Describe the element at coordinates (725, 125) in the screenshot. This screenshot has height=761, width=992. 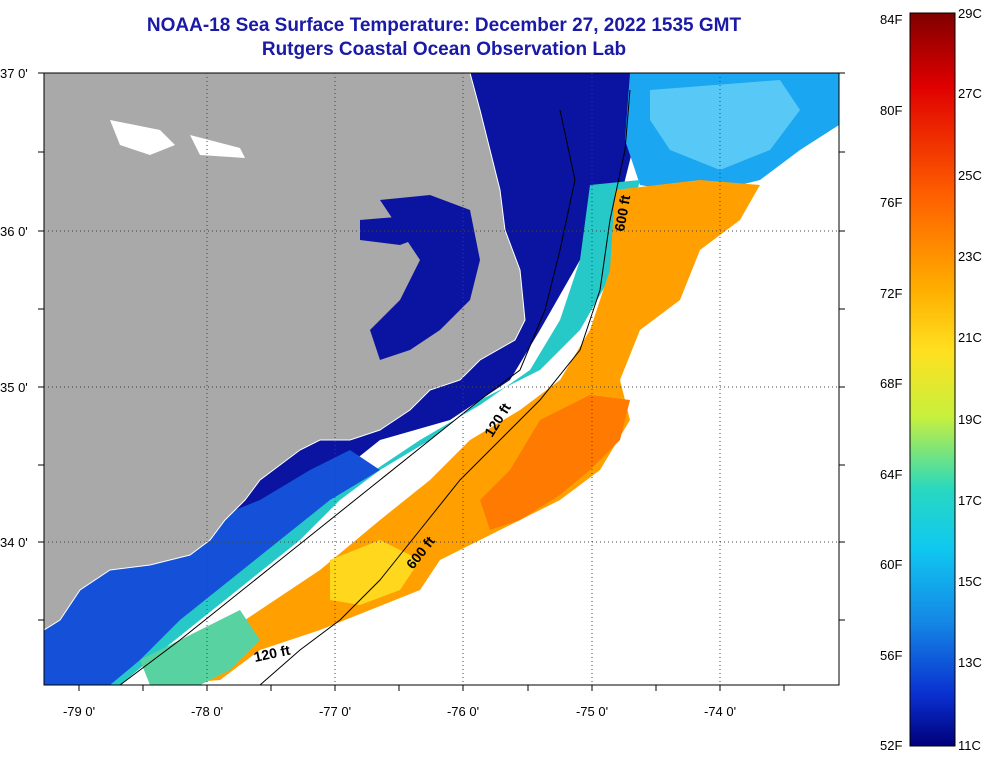
I see `cool-water-ne-inner` at that location.